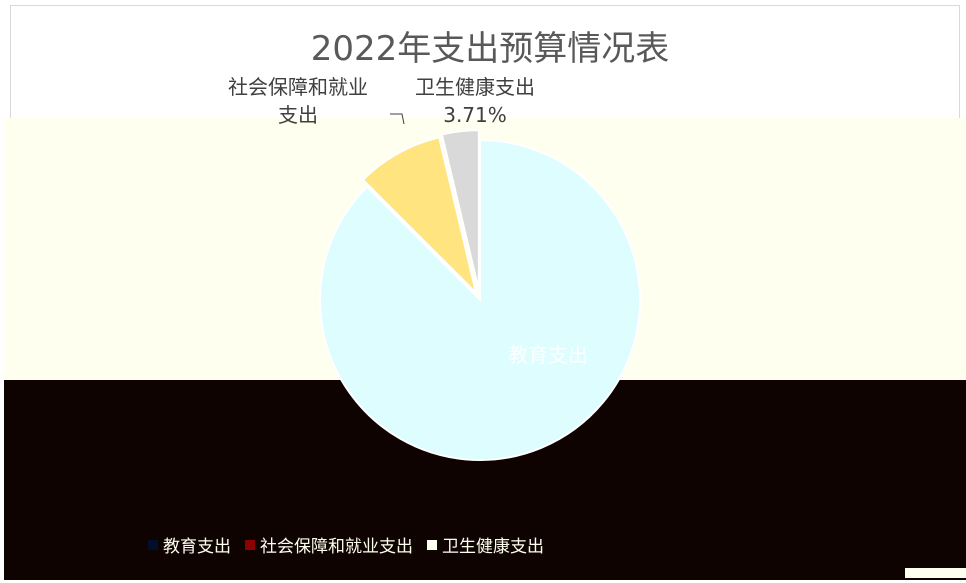  What do you see at coordinates (475, 87) in the screenshot?
I see `label-health-line1: 卫生健康支出` at bounding box center [475, 87].